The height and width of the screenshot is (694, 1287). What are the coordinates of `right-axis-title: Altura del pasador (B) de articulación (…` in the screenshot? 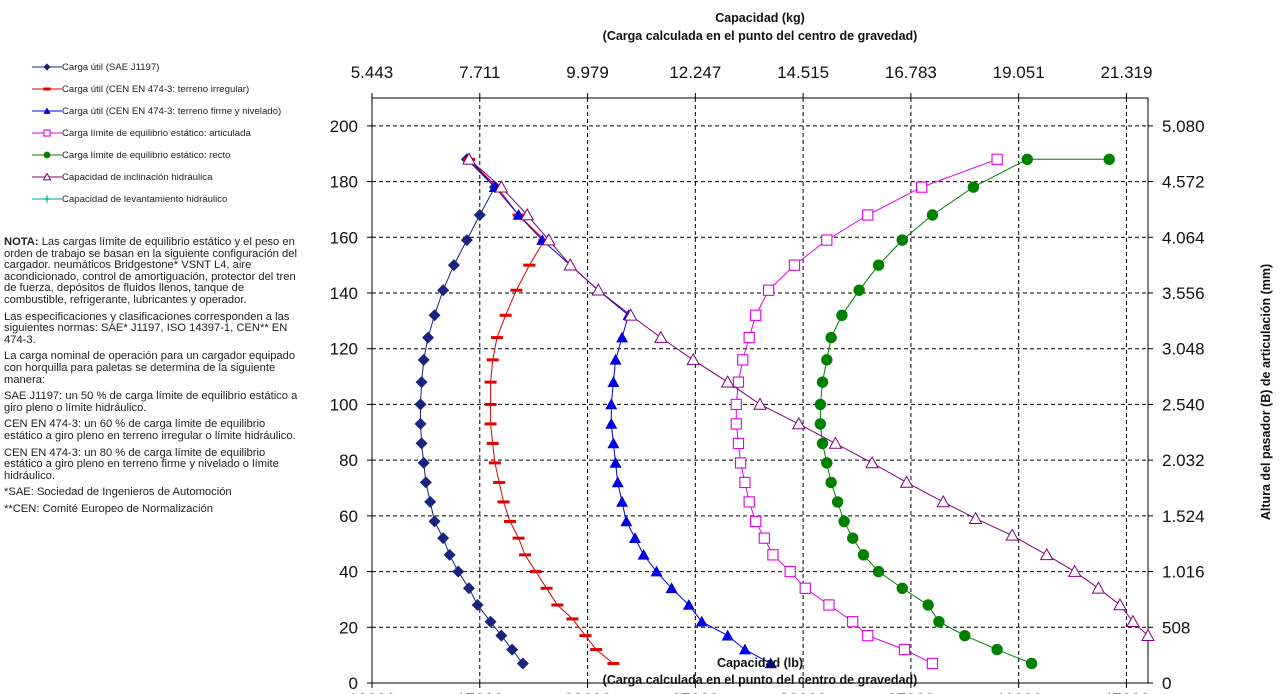 It's located at (1266, 392).